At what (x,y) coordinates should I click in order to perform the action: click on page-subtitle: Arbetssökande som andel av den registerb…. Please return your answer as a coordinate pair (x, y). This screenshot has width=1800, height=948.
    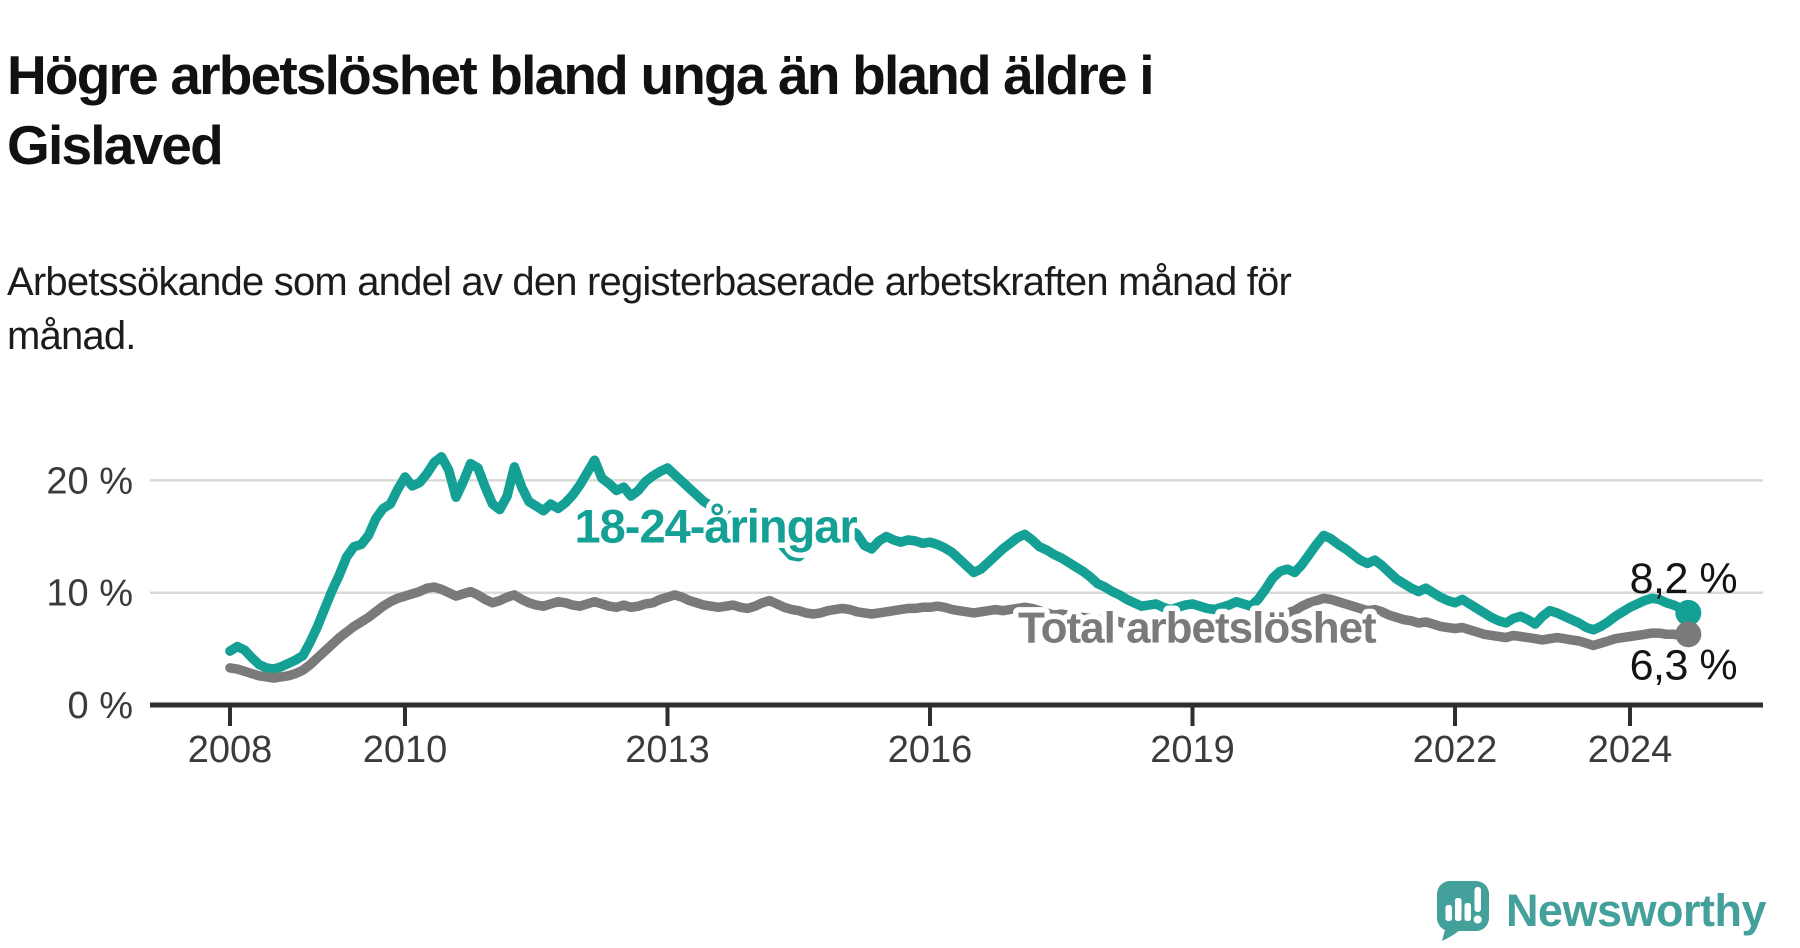
    Looking at the image, I should click on (649, 309).